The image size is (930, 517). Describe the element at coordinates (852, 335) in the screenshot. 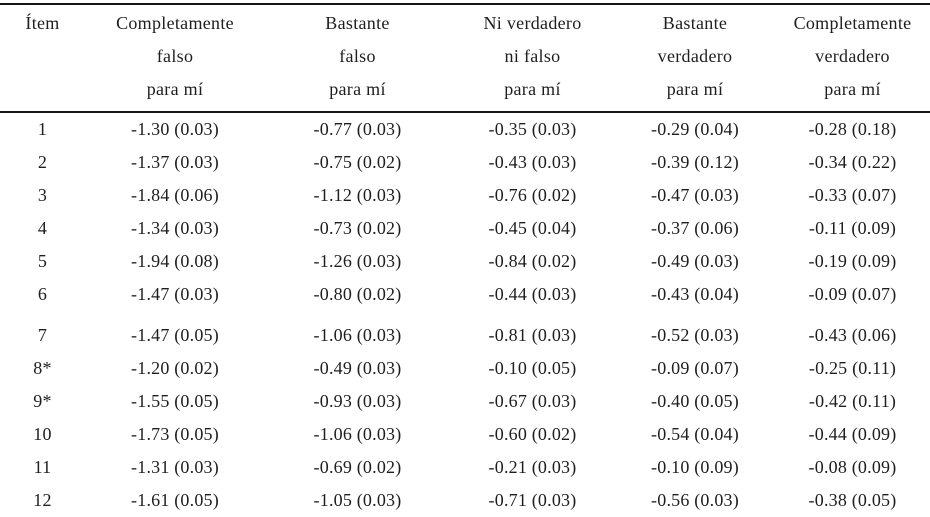

I see `value-cell: -0.43 (0.06)` at that location.